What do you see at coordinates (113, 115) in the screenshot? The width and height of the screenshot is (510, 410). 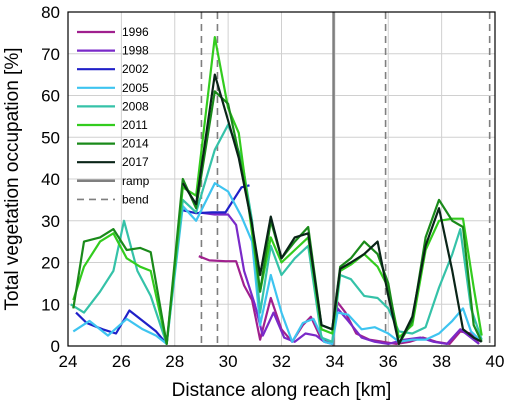 I see `legend: 1996 1998 2002 2005 2008 2011 2014 2017 ramp bend` at bounding box center [113, 115].